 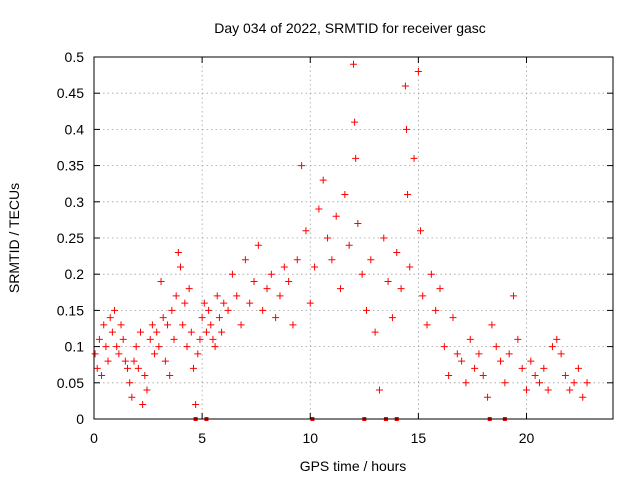 What do you see at coordinates (70, 383) in the screenshot?
I see `y-tick-label: 0.05` at bounding box center [70, 383].